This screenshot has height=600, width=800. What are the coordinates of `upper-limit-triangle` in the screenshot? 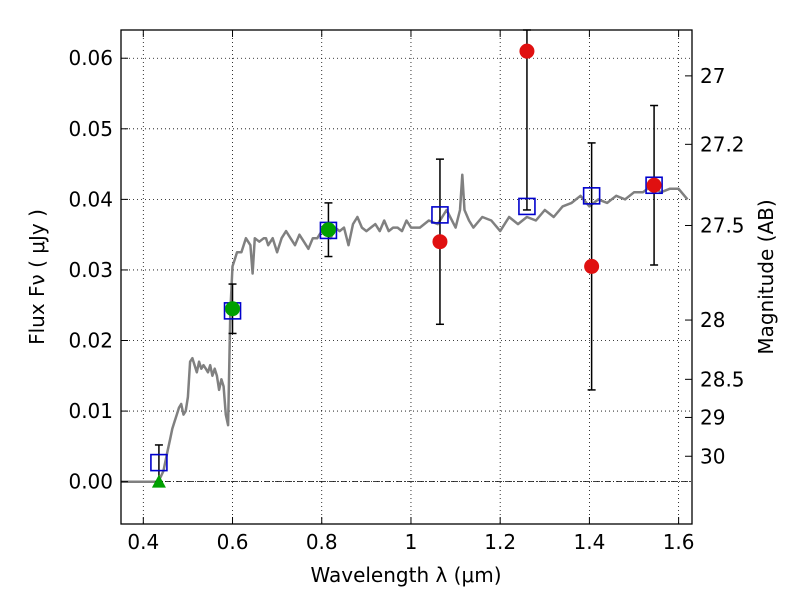 It's located at (158, 481).